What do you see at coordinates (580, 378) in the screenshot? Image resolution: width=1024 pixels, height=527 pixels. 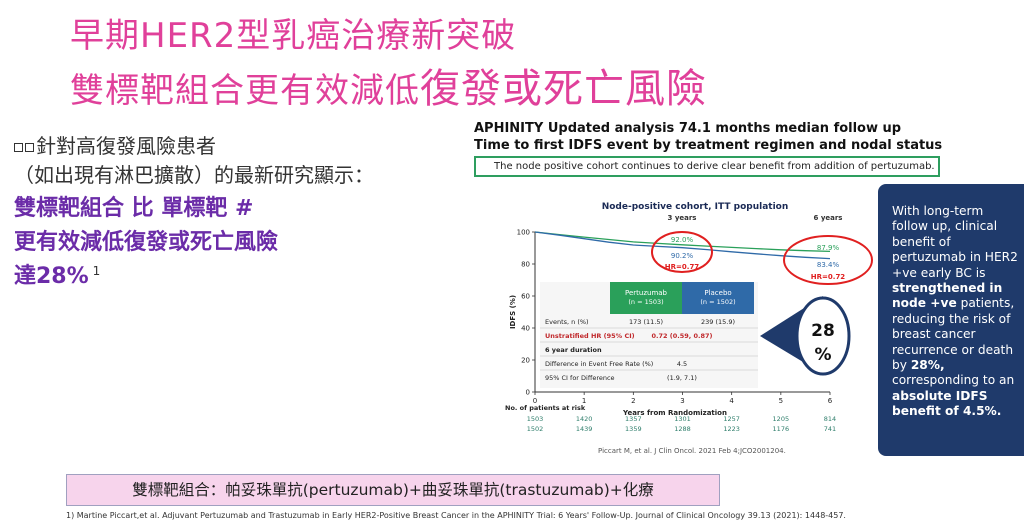 I see `row-ci-label: 95% CI for Difference` at bounding box center [580, 378].